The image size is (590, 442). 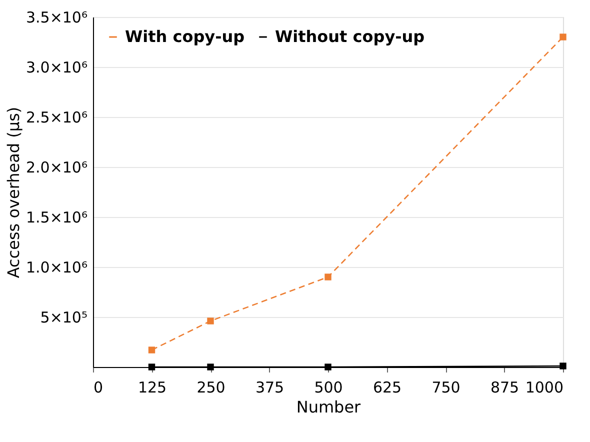 What do you see at coordinates (57, 267) in the screenshot?
I see `y-tick-label: 1.0×10⁶` at bounding box center [57, 267].